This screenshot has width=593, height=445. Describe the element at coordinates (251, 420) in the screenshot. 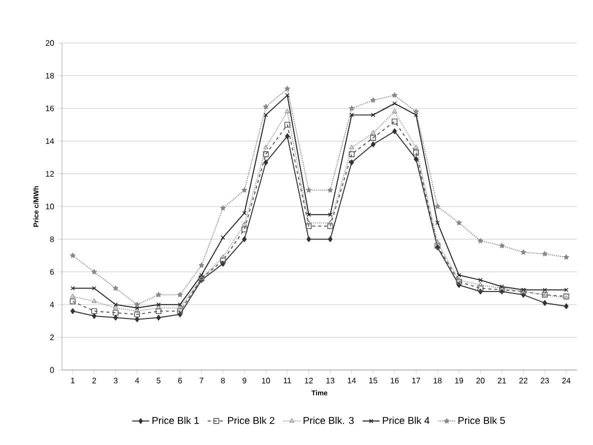

I see `legend-label: Price Blk 2` at that location.